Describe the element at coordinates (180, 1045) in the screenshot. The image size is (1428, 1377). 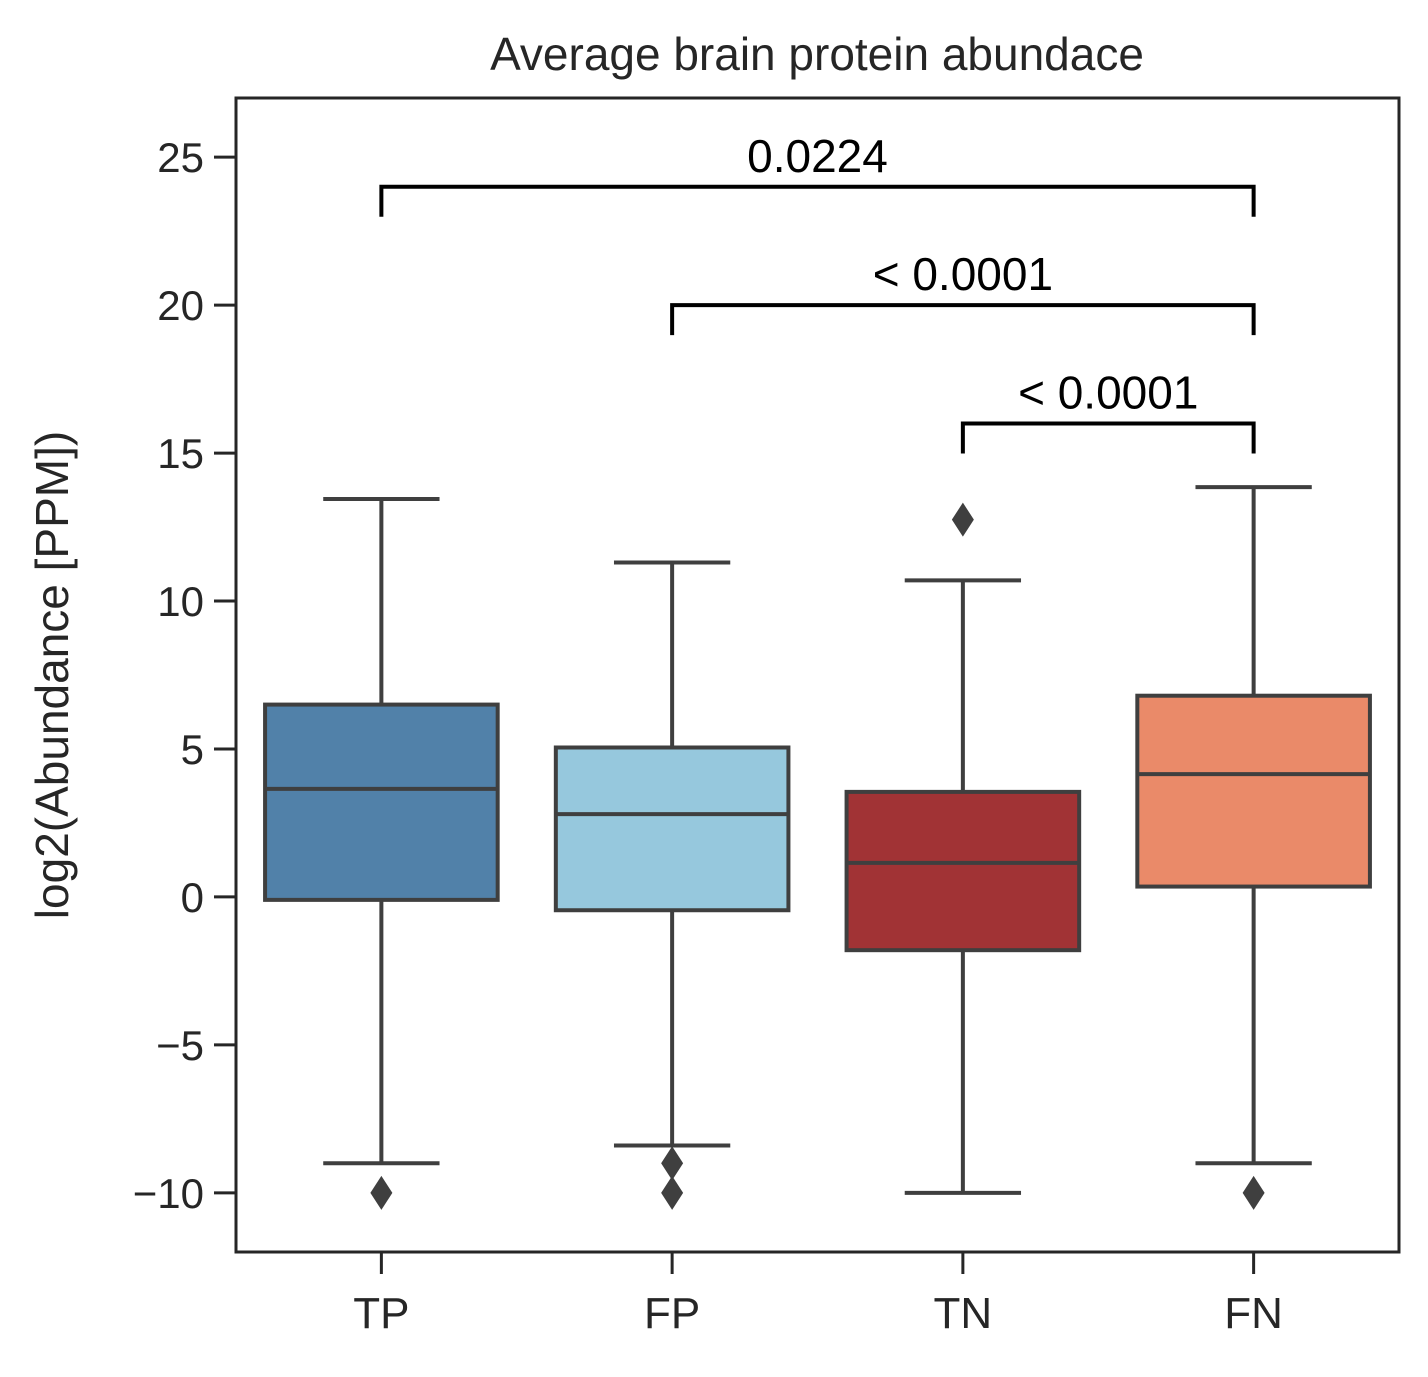
I see `y-tick-label: −5` at that location.